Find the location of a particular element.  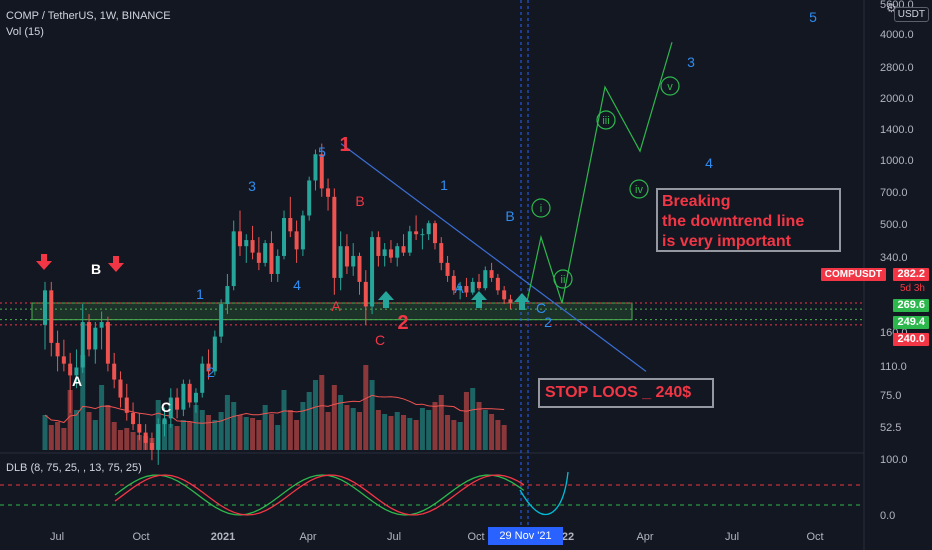

wave-label: i is located at coordinates (541, 209).